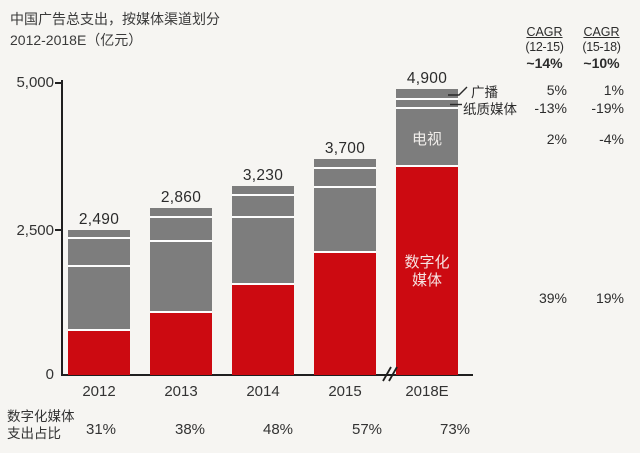 This screenshot has height=453, width=640. What do you see at coordinates (345, 219) in the screenshot?
I see `bar-segment-电视-2015` at bounding box center [345, 219].